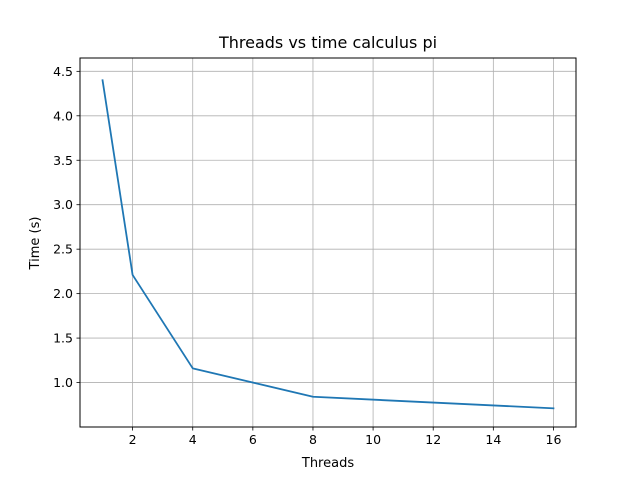  Describe the element at coordinates (63, 115) in the screenshot. I see `y-tick-label: 4.0` at that location.